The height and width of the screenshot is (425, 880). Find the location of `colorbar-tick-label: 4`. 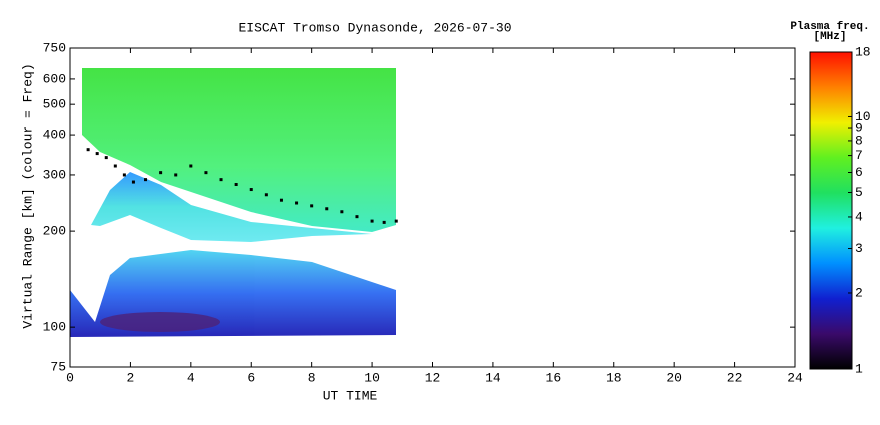

colorbar-tick-label: 4 is located at coordinates (859, 216).